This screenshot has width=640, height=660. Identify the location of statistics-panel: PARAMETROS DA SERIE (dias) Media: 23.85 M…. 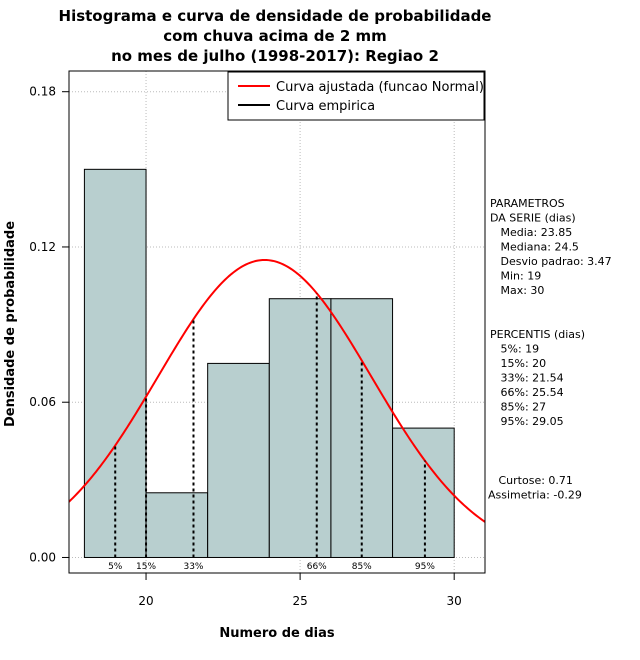
(550, 349).